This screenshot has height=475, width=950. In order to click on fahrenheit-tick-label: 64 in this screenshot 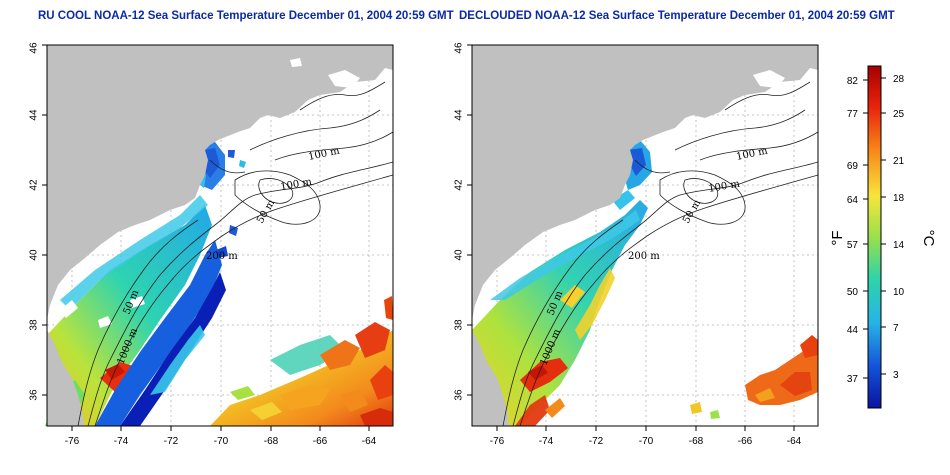, I will do `click(853, 200)`.